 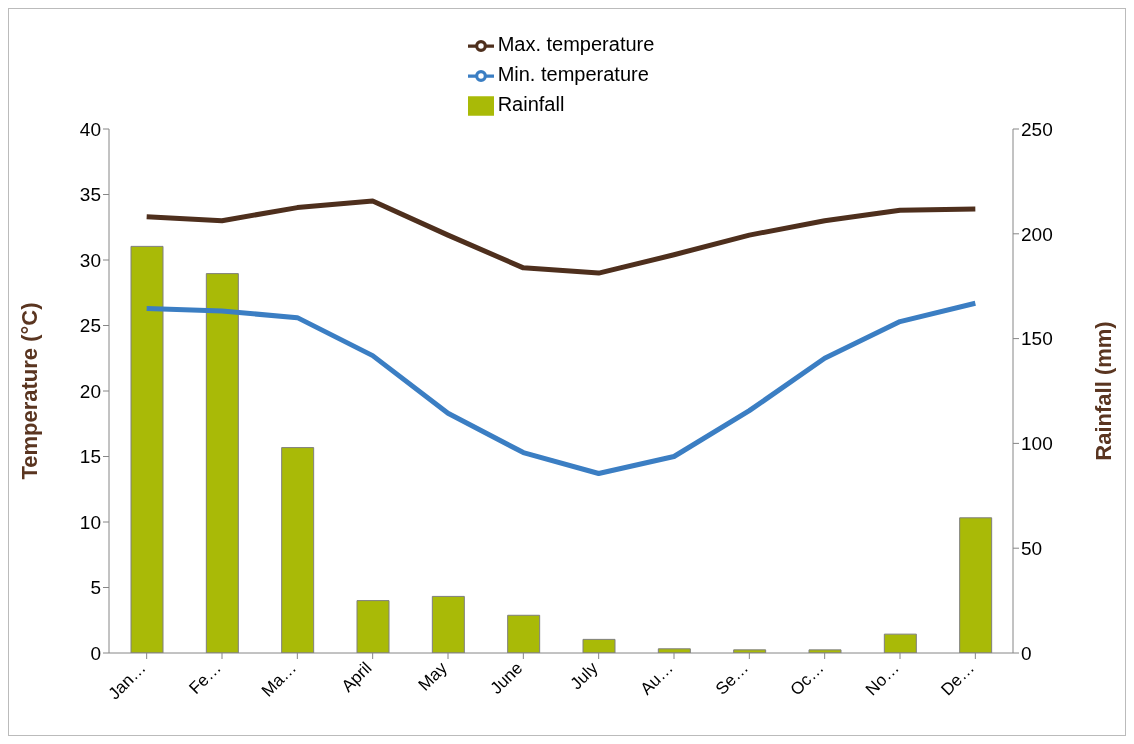 I want to click on x-tick-label: May, so click(x=433, y=676).